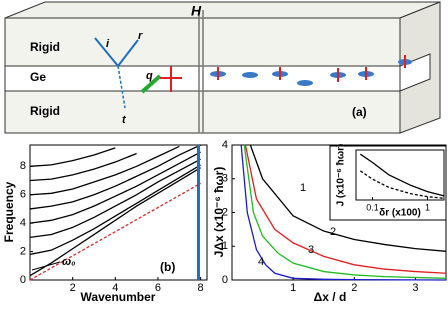 The height and width of the screenshot is (310, 448). I want to click on x-axis-label: Wavenumber, so click(118, 297).